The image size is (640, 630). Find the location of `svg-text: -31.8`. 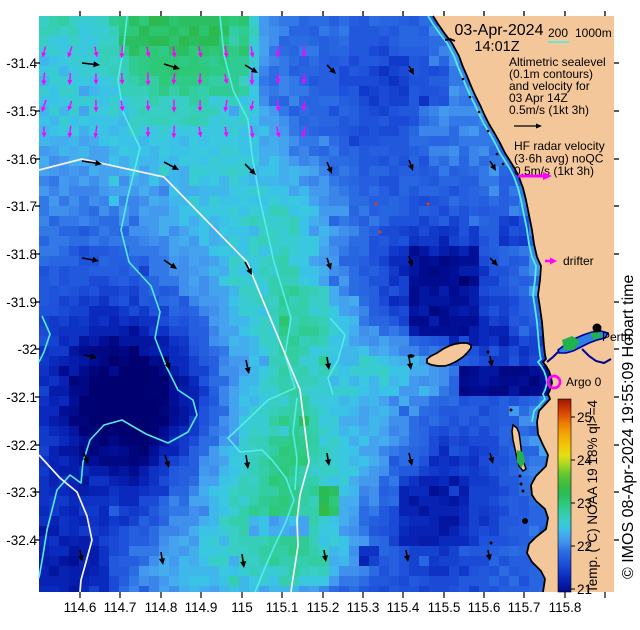

svg-text: -31.8 is located at coordinates (21, 254).